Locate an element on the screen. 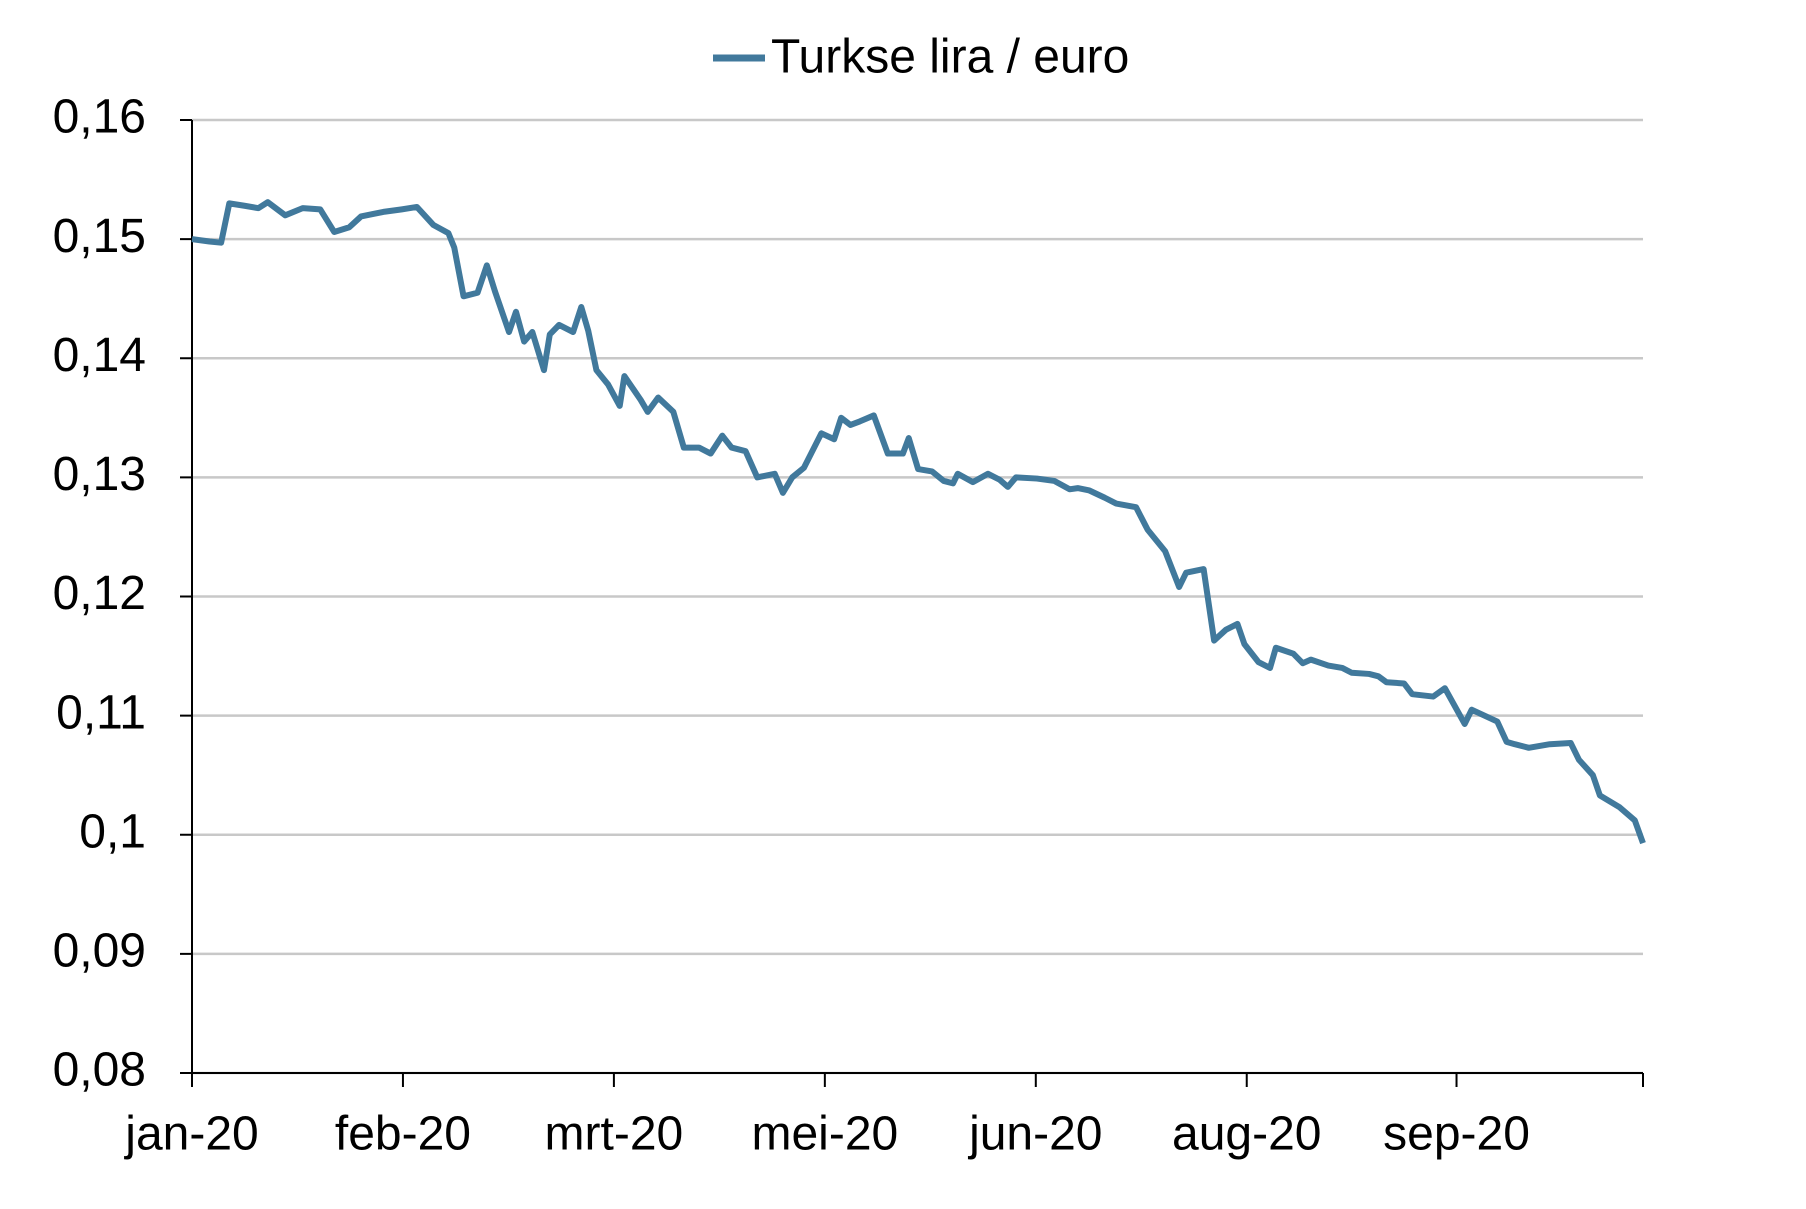 The height and width of the screenshot is (1209, 1806). y-tick-label: 0,15 is located at coordinates (99, 236).